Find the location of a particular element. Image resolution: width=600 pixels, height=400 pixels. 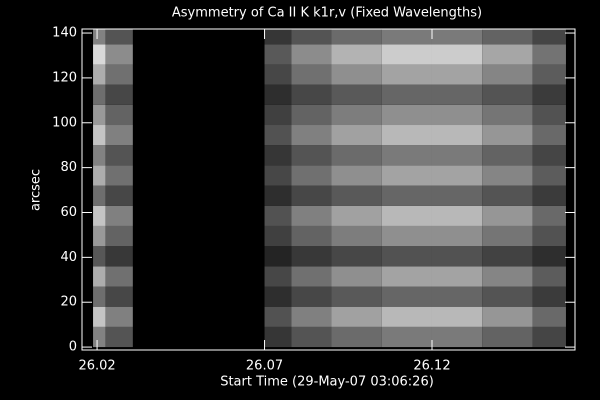

y-tick-label: 60 is located at coordinates (68, 212).